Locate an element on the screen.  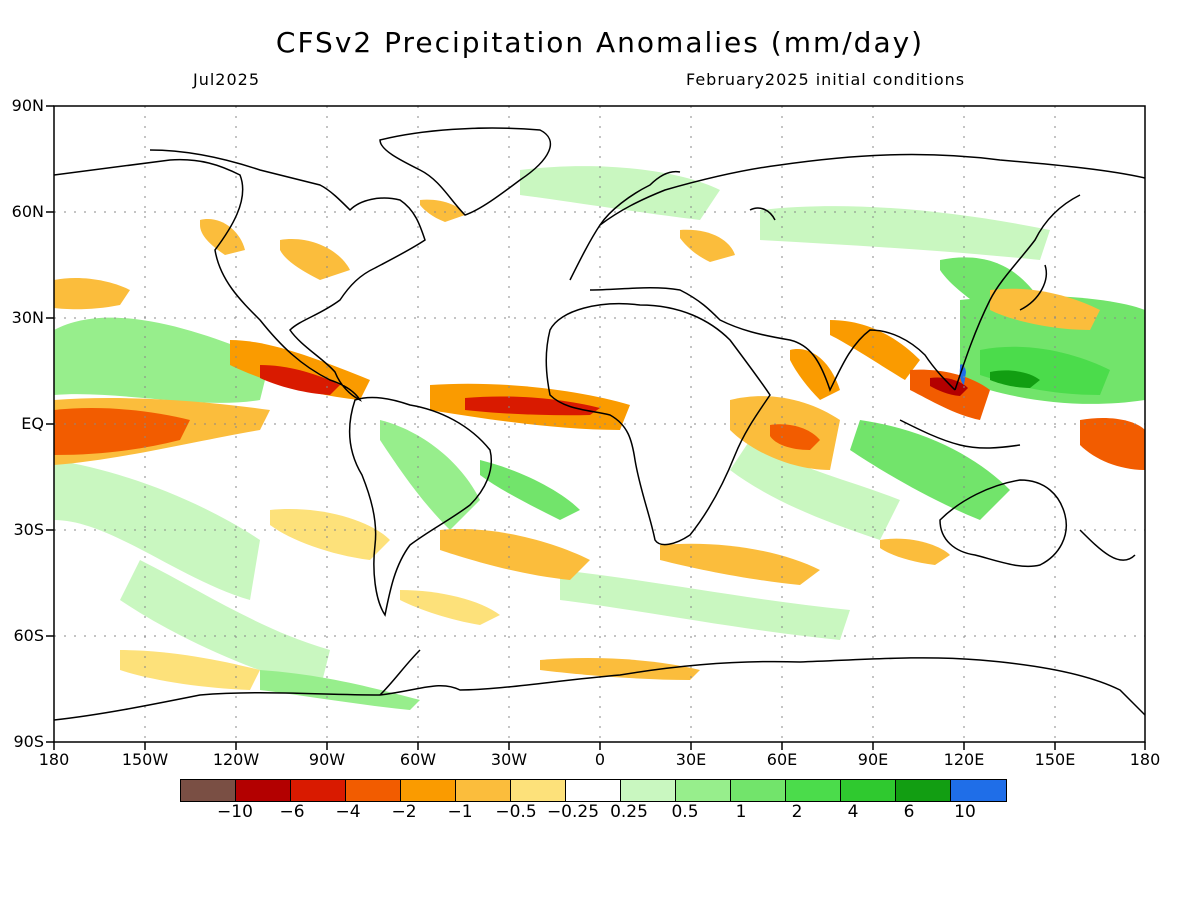
initial-conditions: February2025 initial conditions is located at coordinates (826, 79).